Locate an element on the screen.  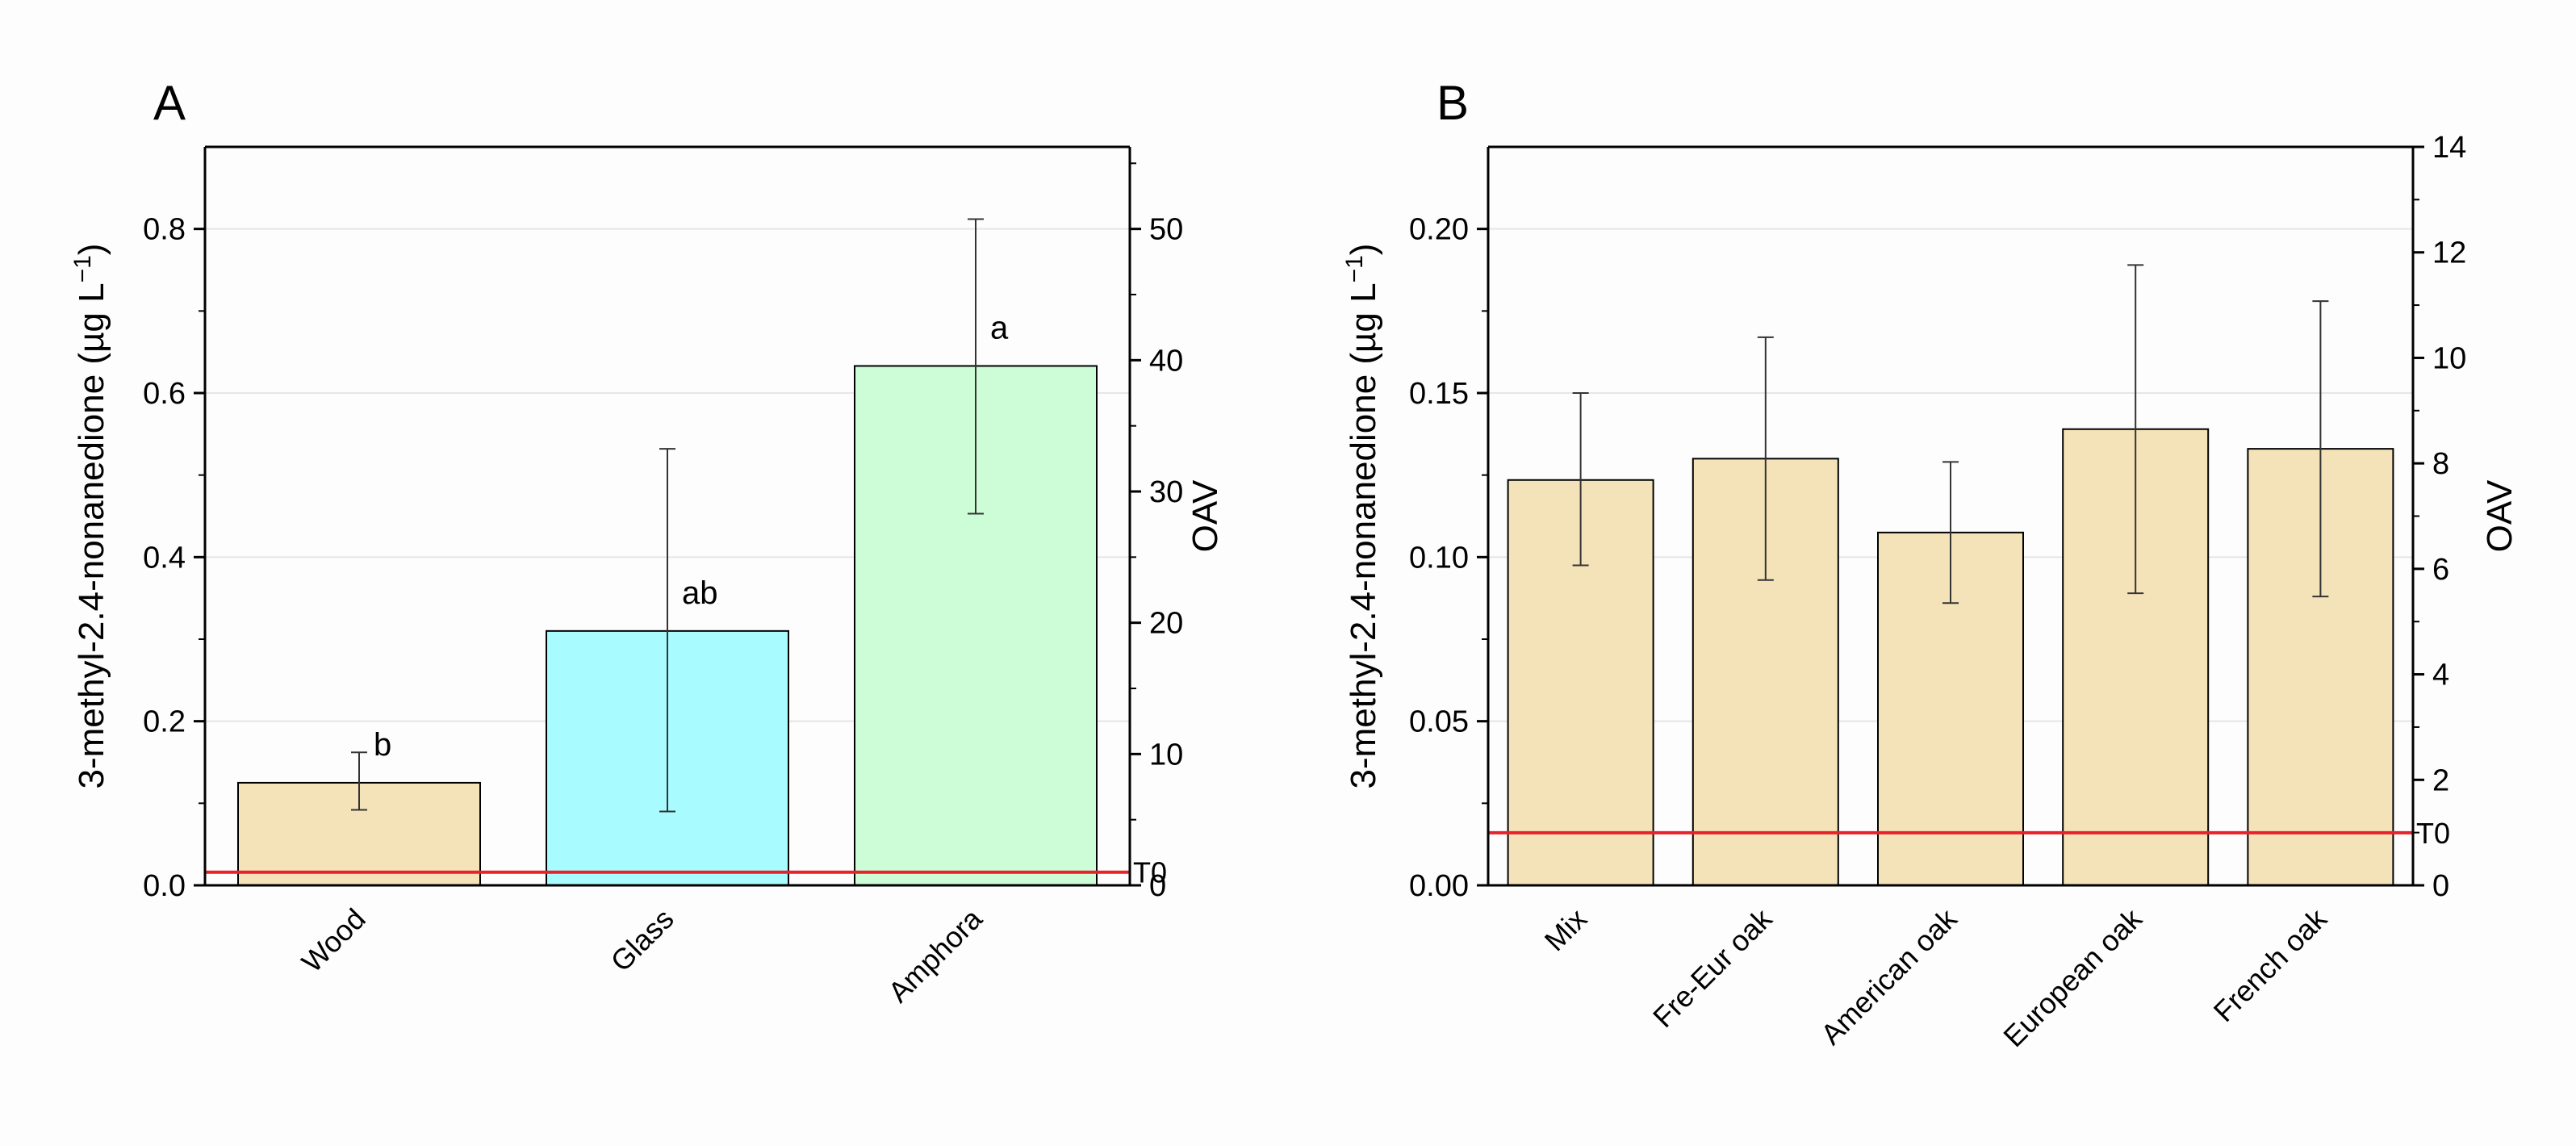
significance-letter: b is located at coordinates (382, 745).